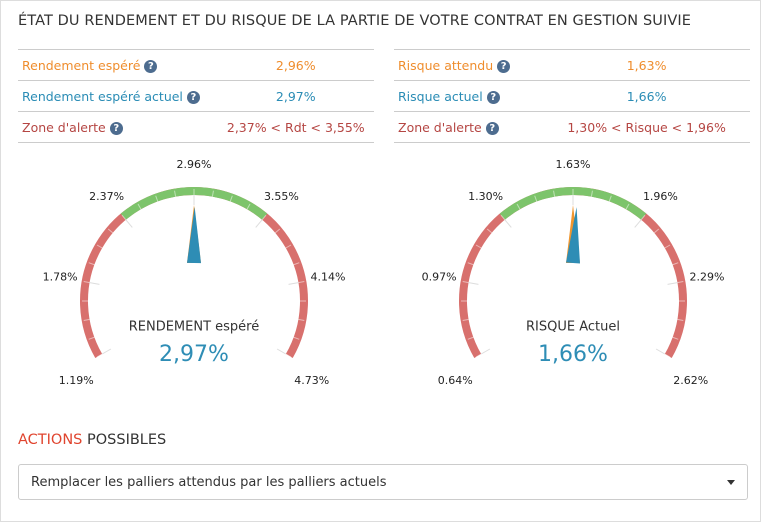  Describe the element at coordinates (485, 196) in the screenshot. I see `tick-label: 1.30%` at that location.